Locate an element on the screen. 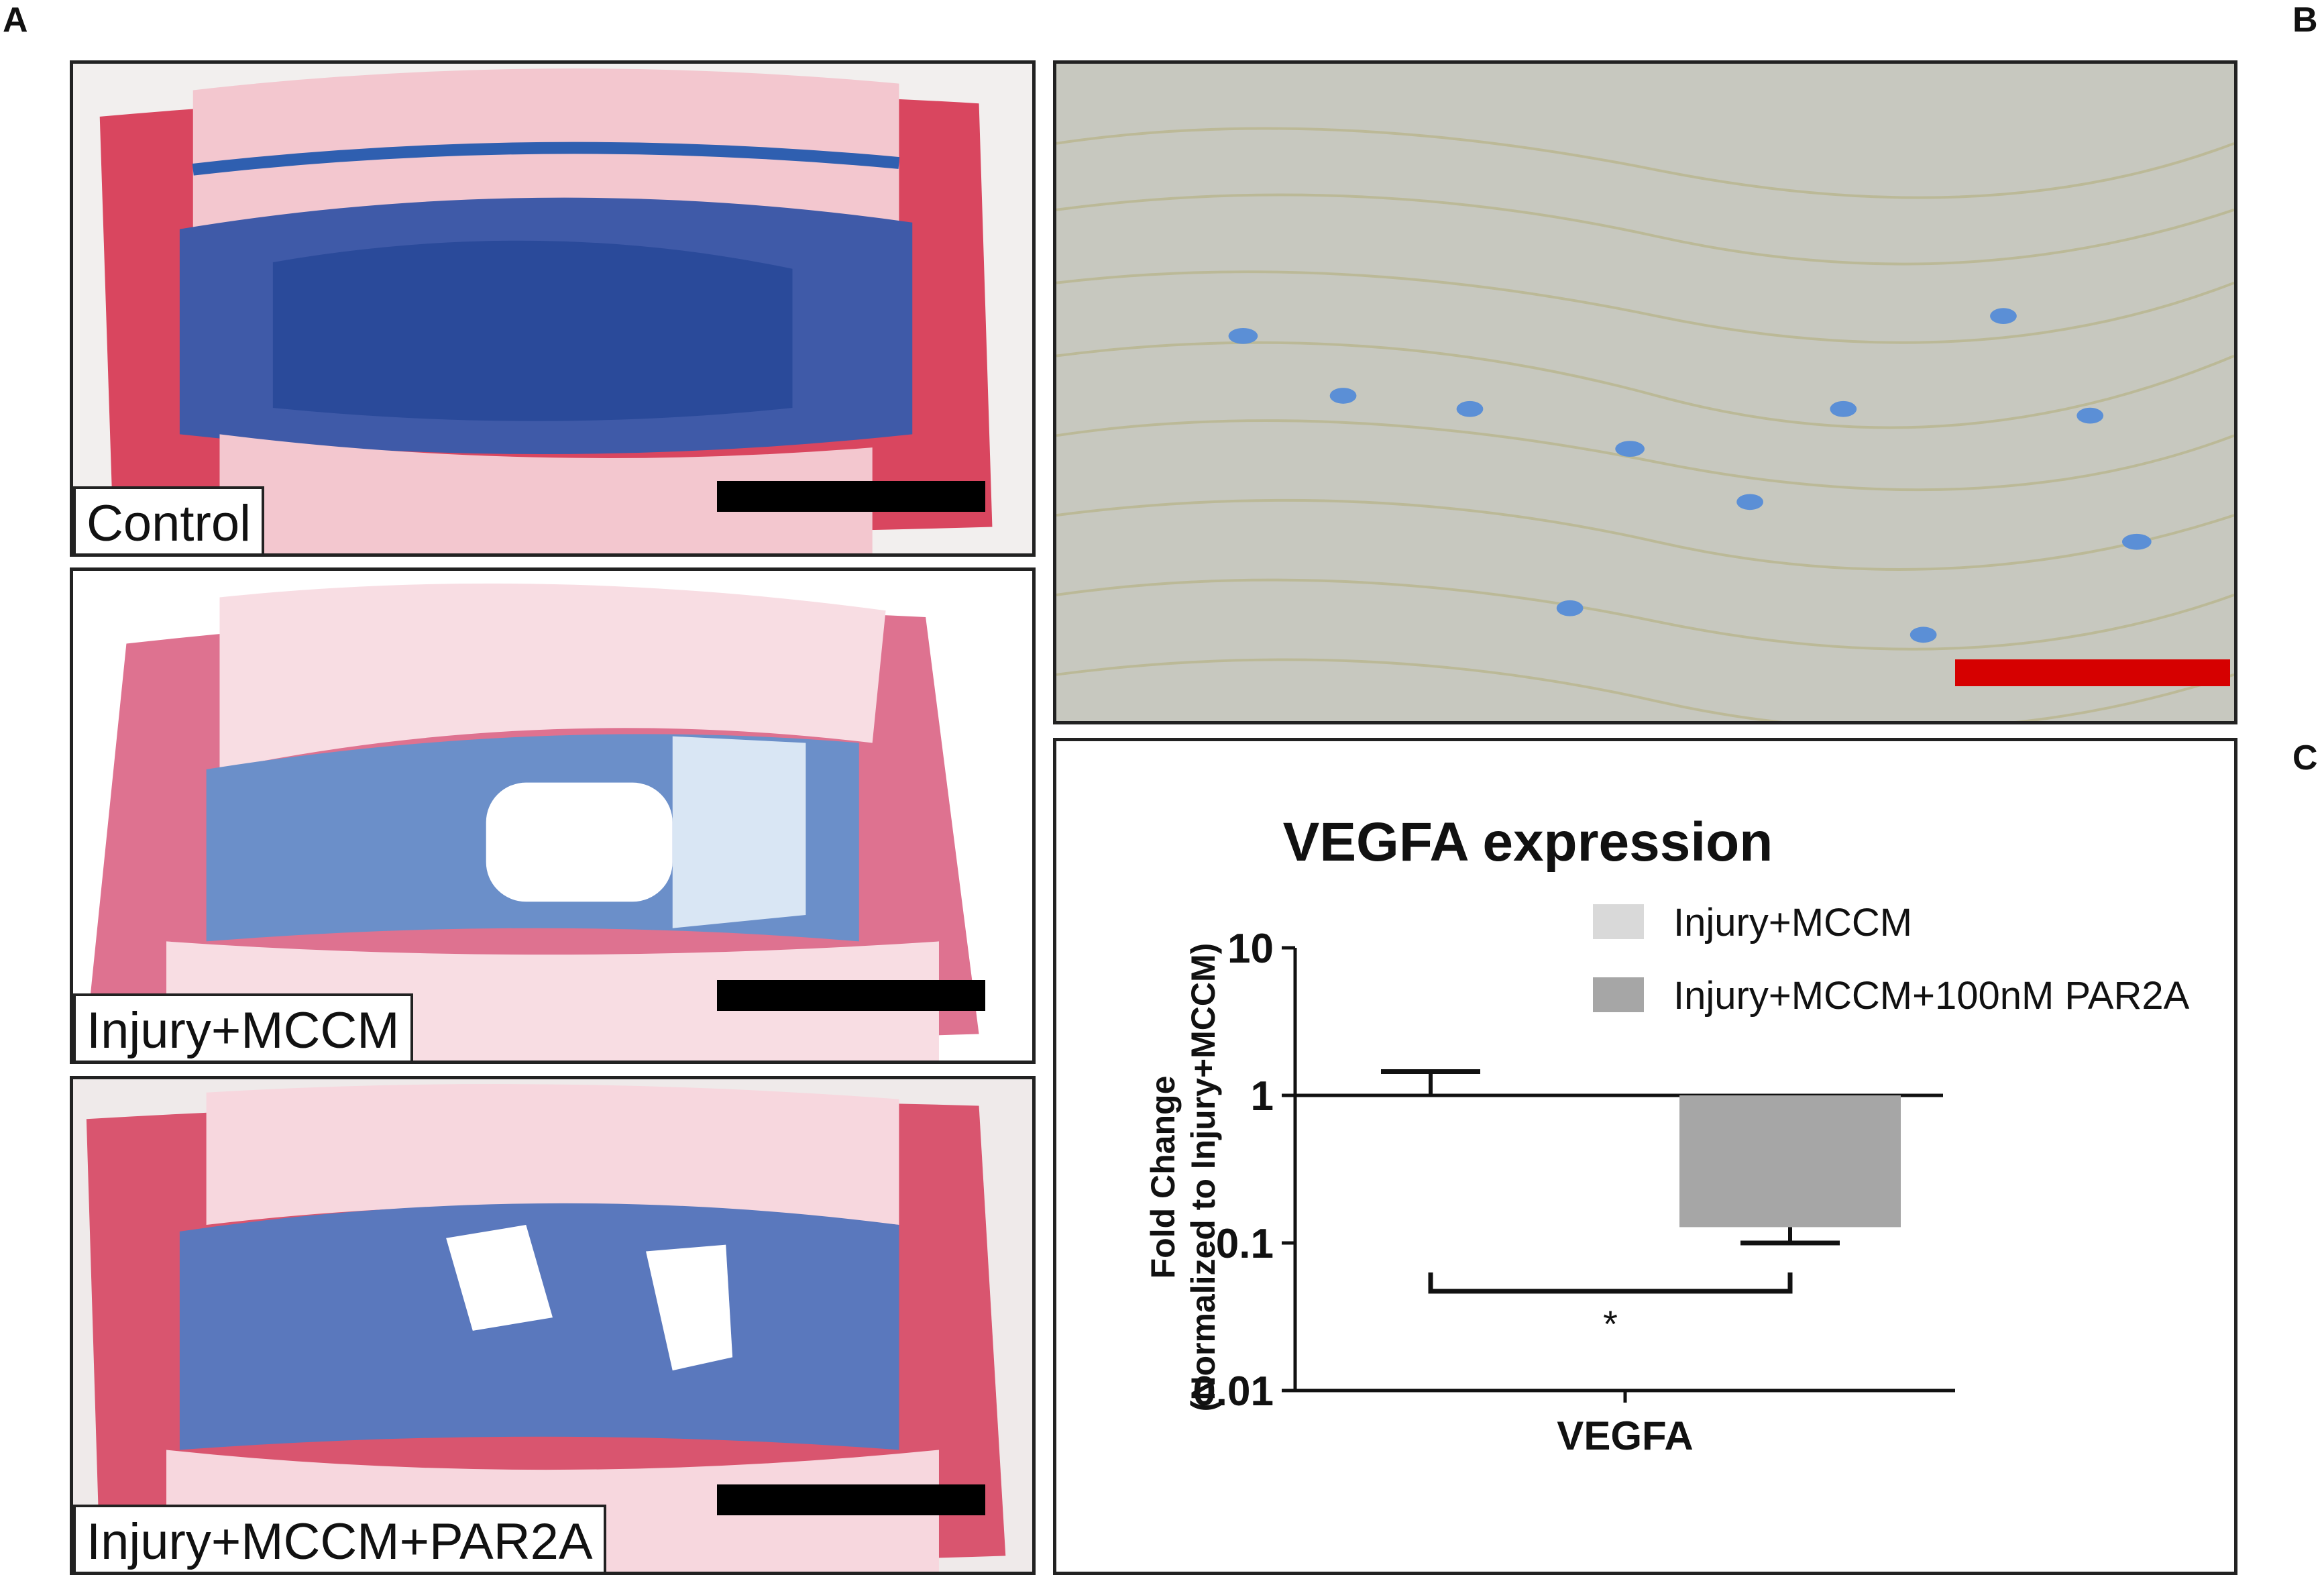 The image size is (2324, 1575). image-label-injury-mccm-par2a: Injury+MCCM+PAR2A is located at coordinates (339, 1539).